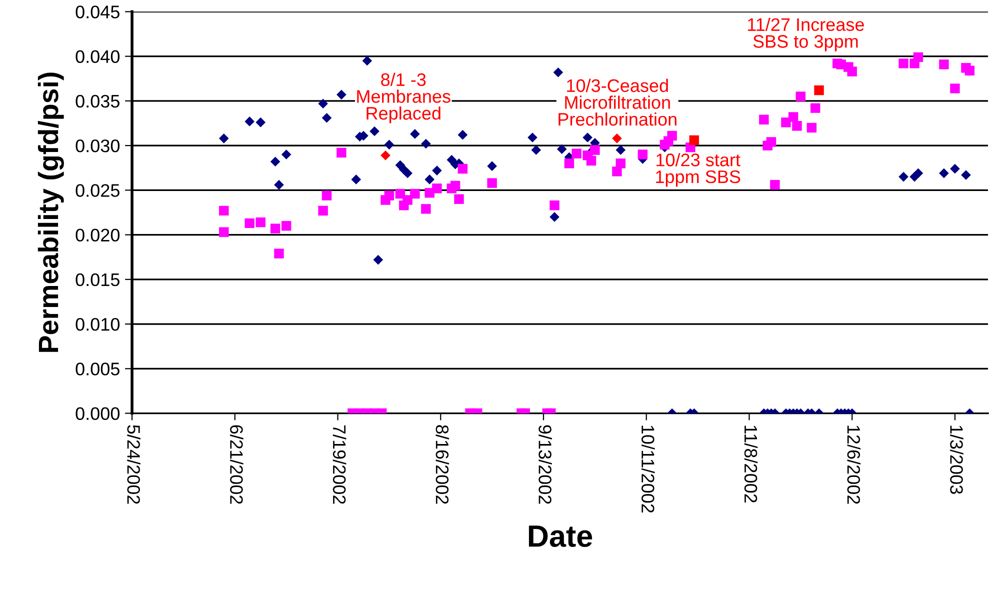 This screenshot has width=989, height=615. I want to click on annotation: 10/23 start 1ppm SBS, so click(698, 170).